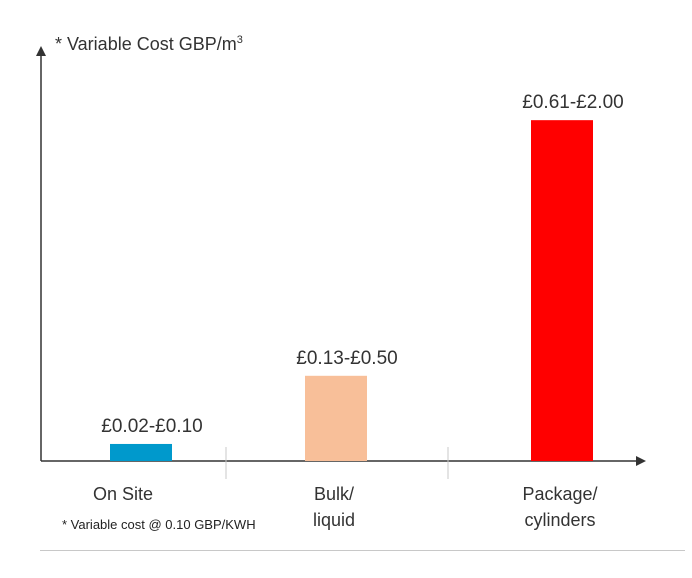 This screenshot has height=578, width=692. Describe the element at coordinates (146, 44) in the screenshot. I see `y-axis-label-text: * Variable Cost GBP/m` at that location.